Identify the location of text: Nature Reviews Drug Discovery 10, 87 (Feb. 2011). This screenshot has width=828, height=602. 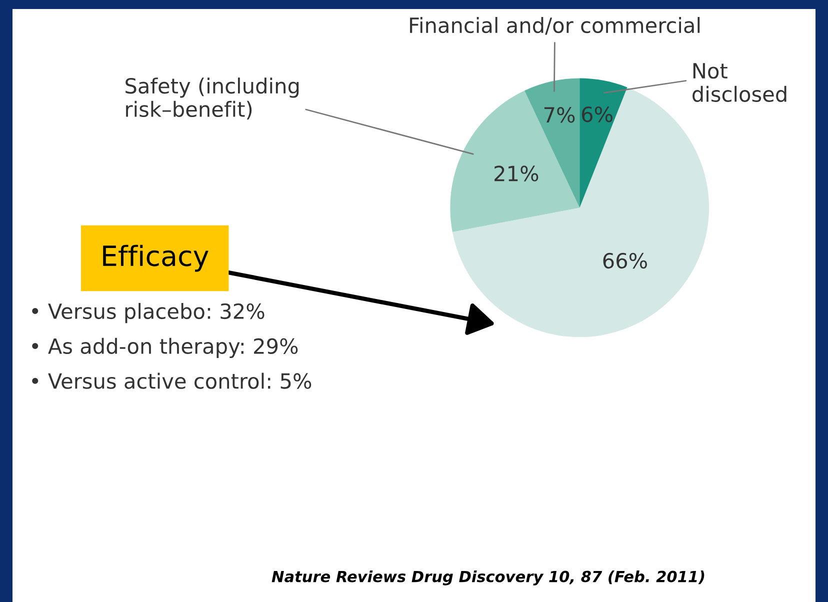
(488, 578).